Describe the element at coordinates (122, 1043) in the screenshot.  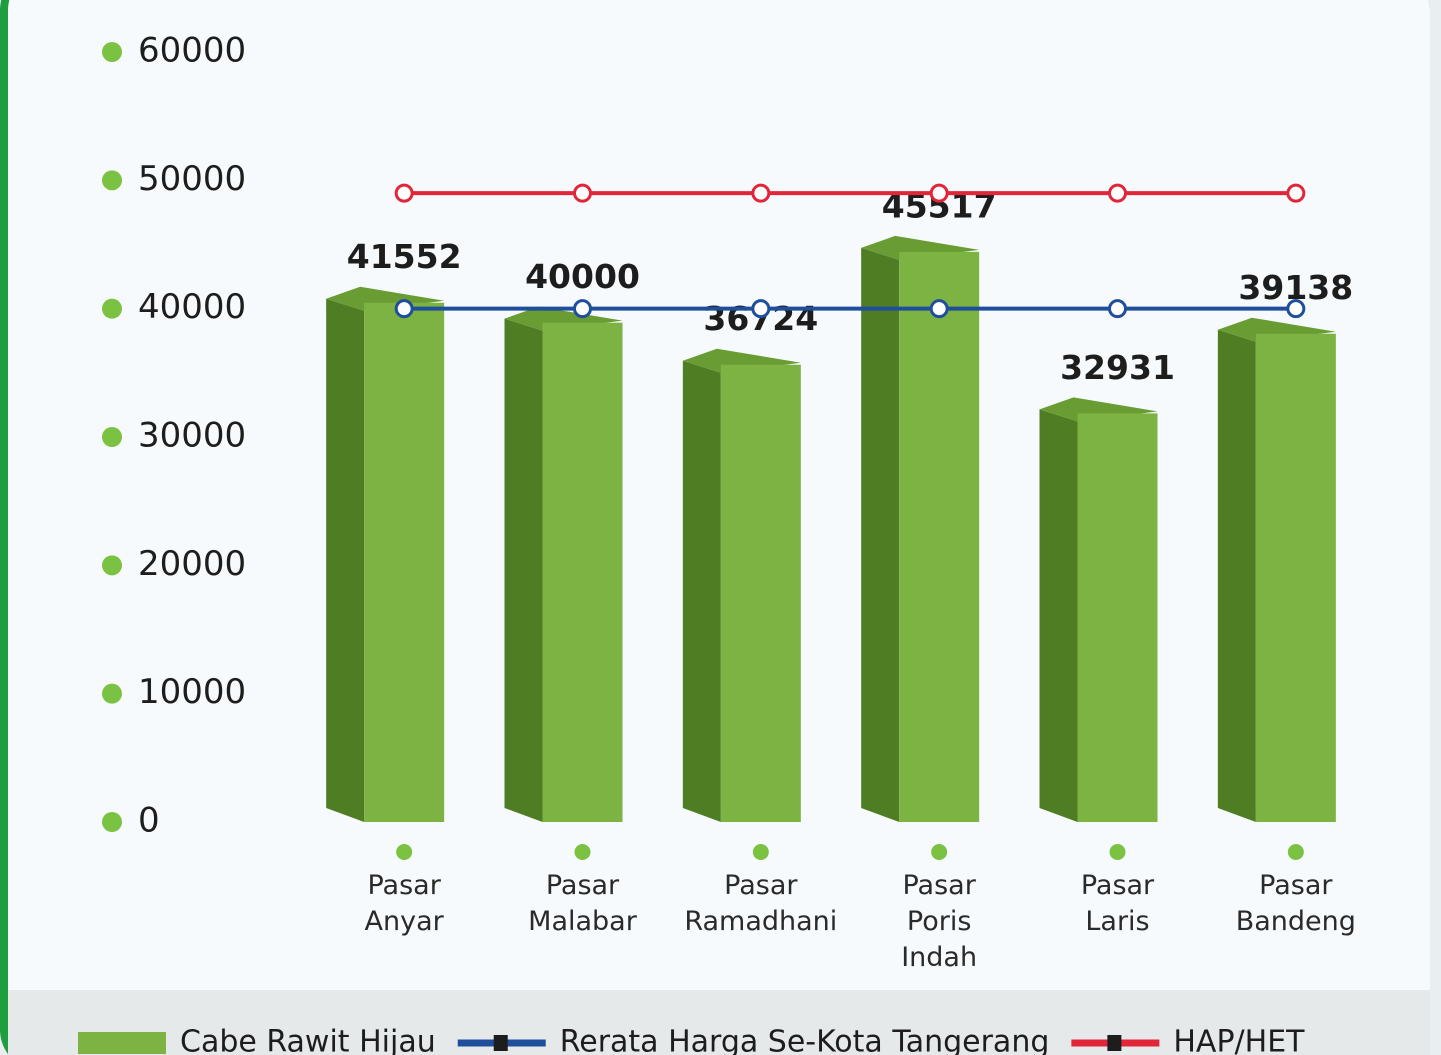
I see `legend-swatch` at that location.